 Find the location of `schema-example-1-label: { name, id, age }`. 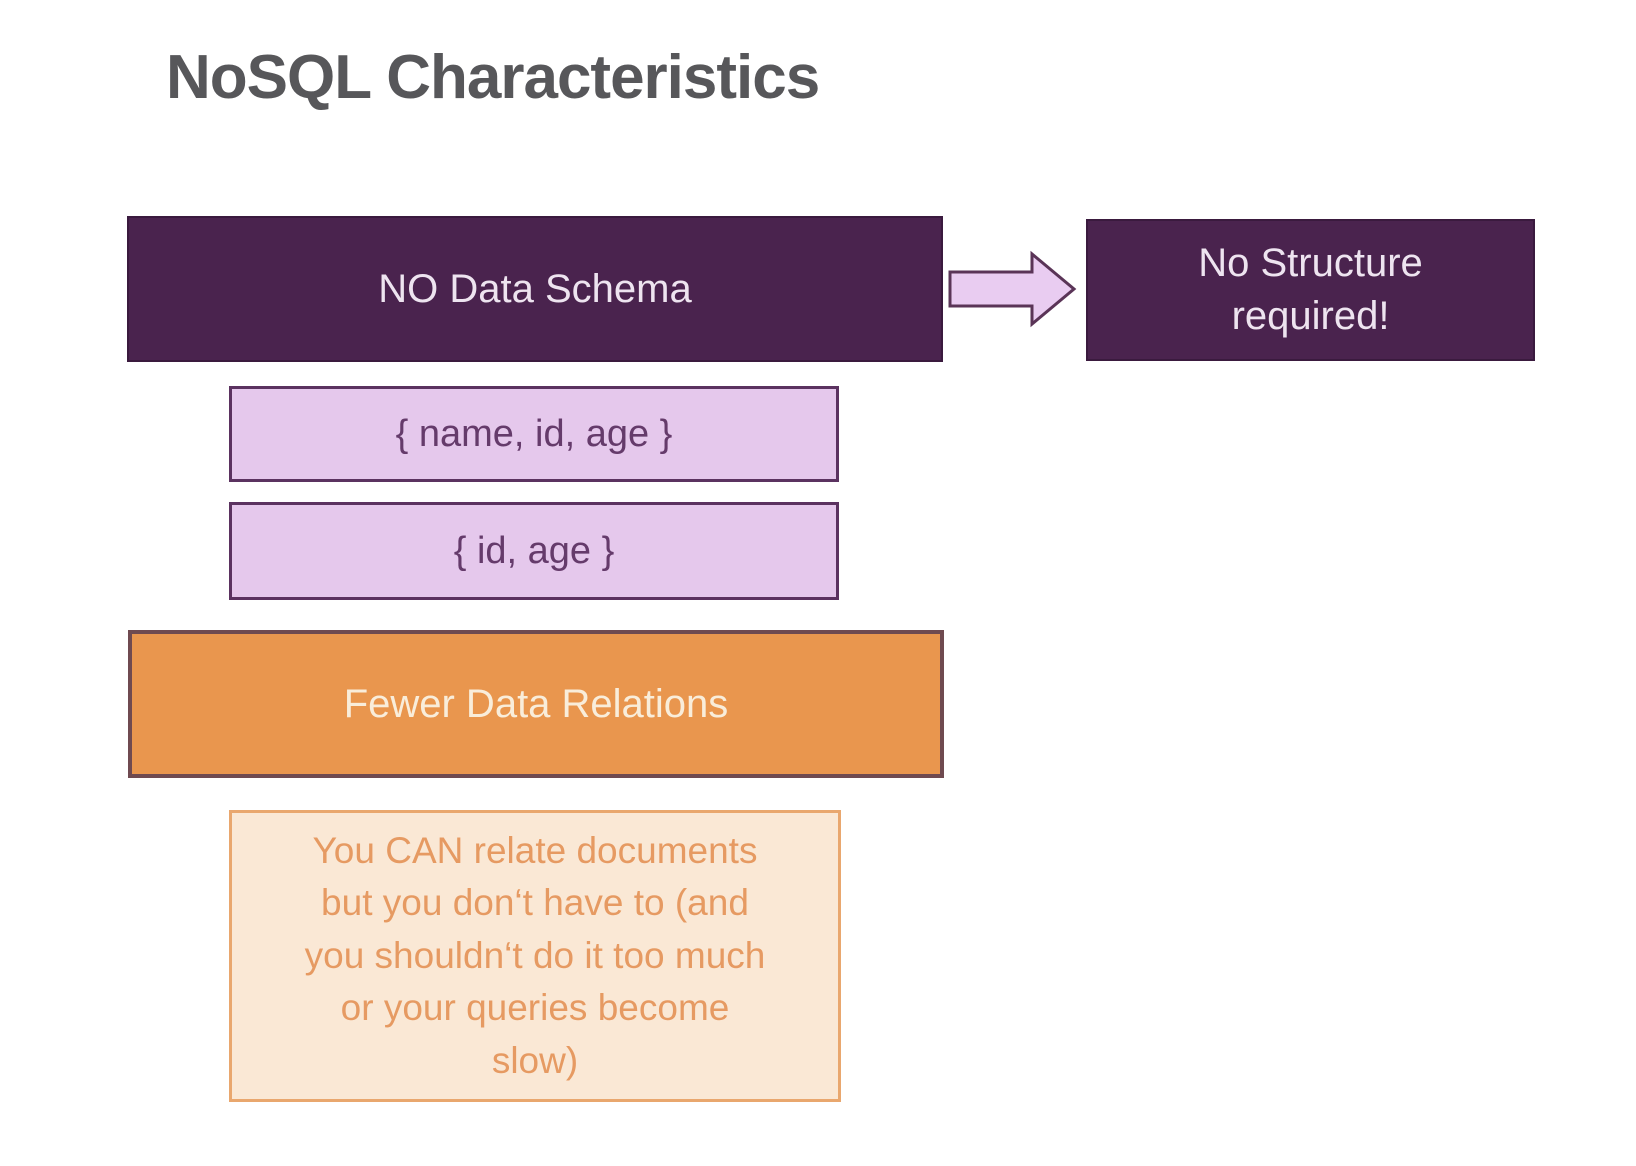

schema-example-1-label: { name, id, age } is located at coordinates (534, 433).